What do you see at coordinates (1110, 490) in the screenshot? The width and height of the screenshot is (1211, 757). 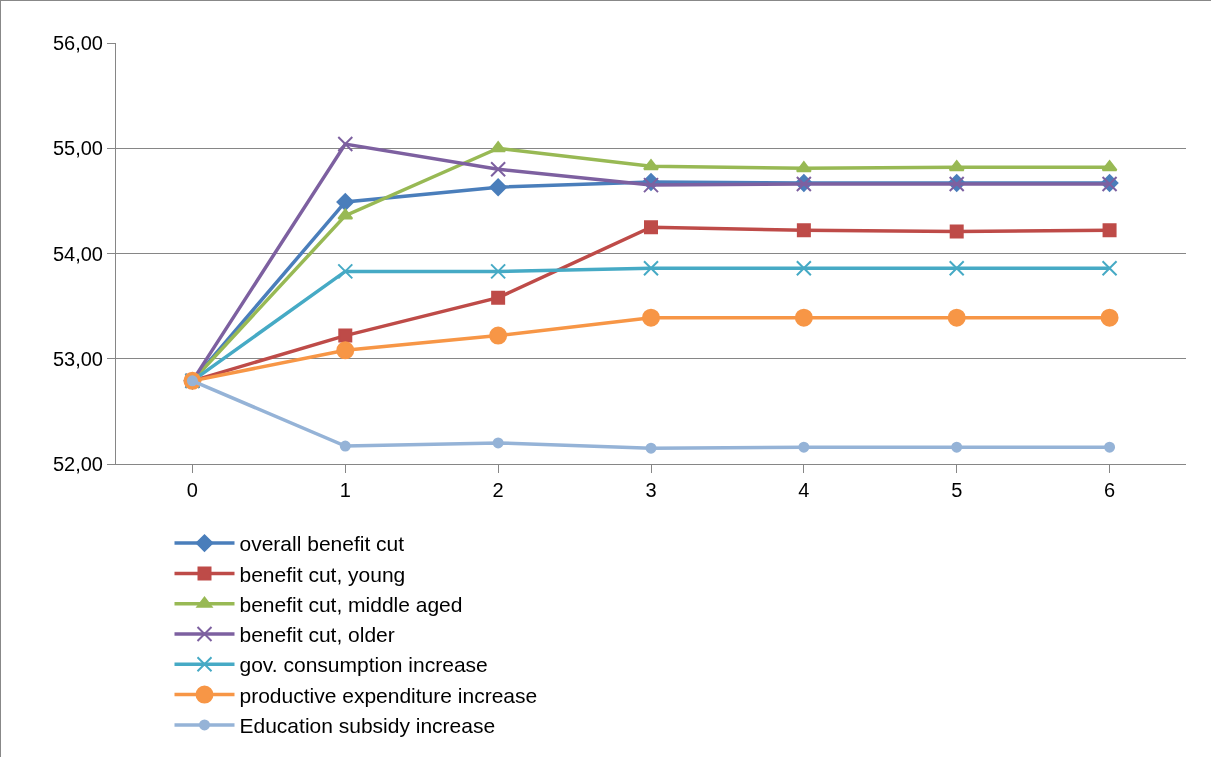 I see `x-tick-label: 6` at bounding box center [1110, 490].